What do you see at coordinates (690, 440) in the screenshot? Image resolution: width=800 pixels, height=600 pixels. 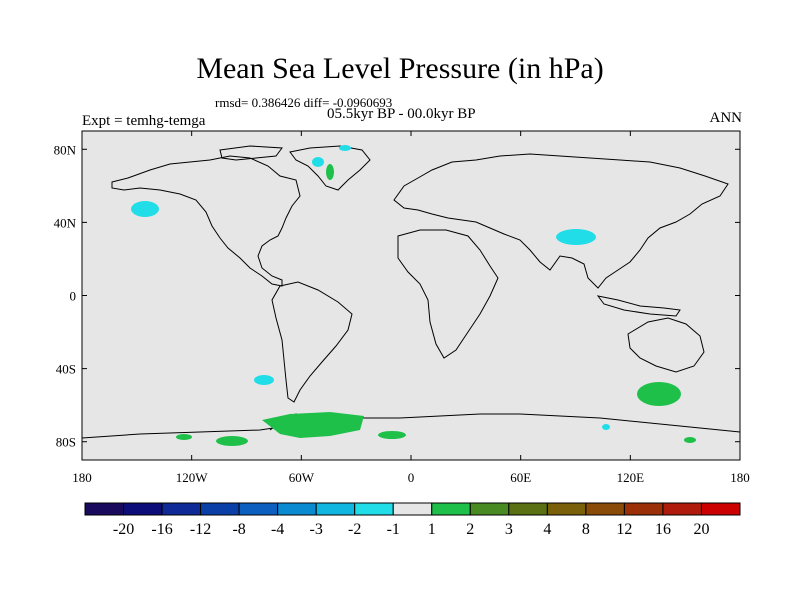 I see `anomaly-antarctic-e` at bounding box center [690, 440].